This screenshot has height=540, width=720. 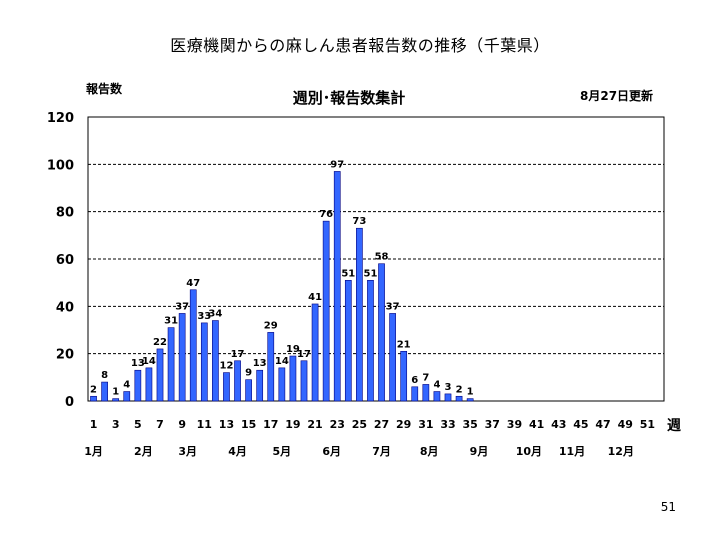 I want to click on data-label-week-3: 1, so click(x=115, y=392).